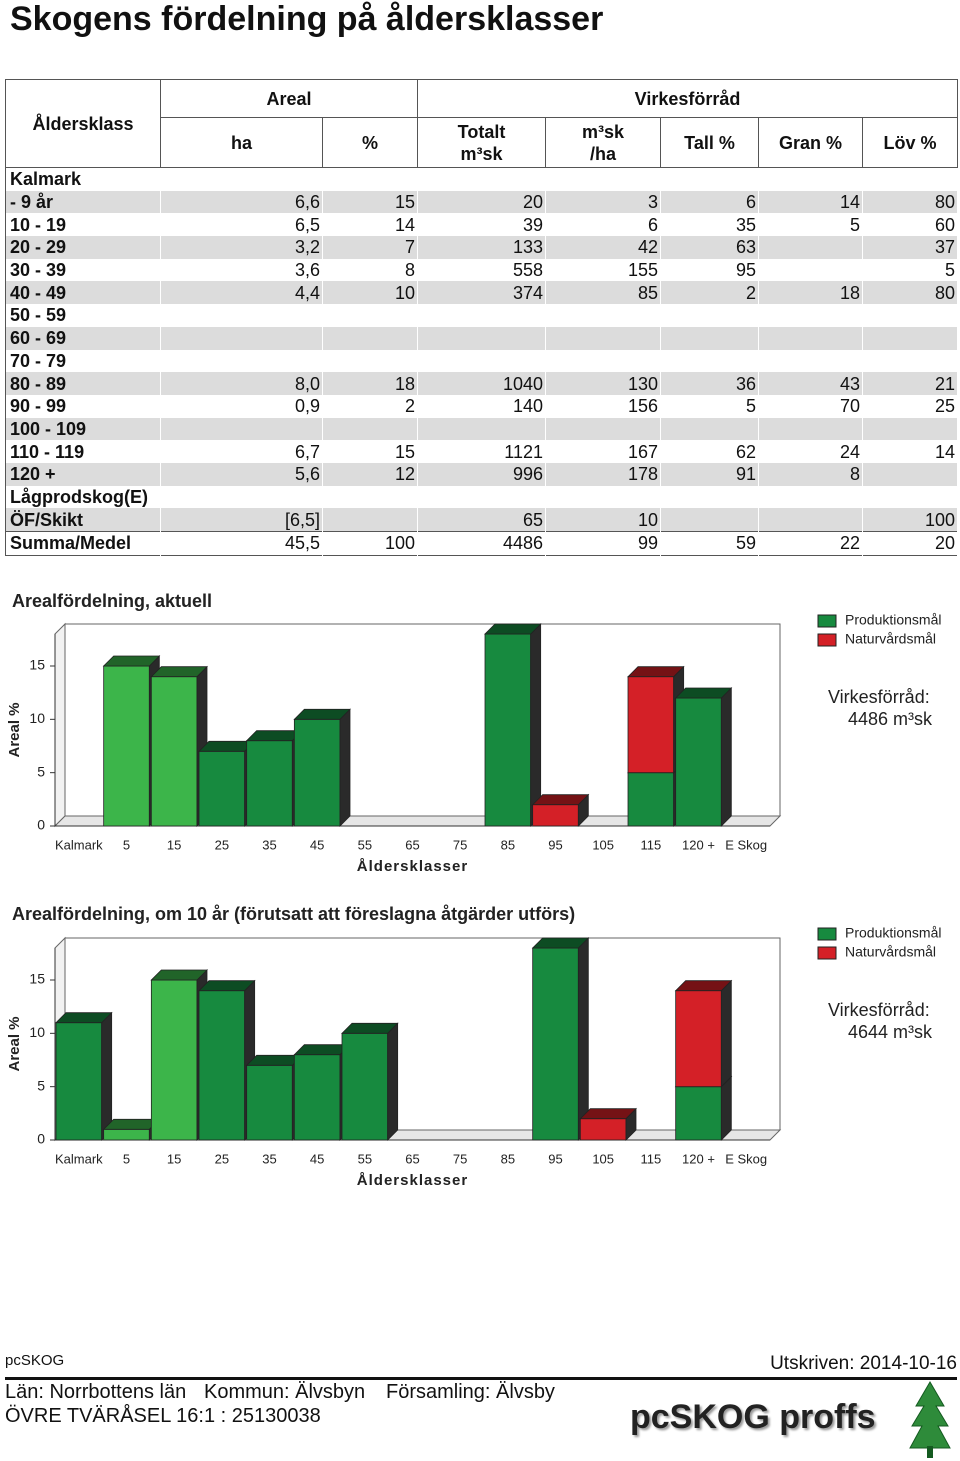 The height and width of the screenshot is (1461, 960). What do you see at coordinates (709, 451) in the screenshot?
I see `cell: 62` at bounding box center [709, 451].